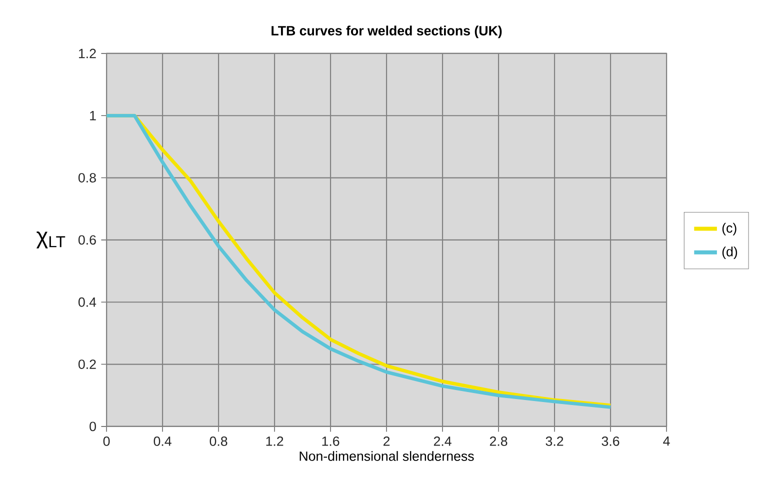  What do you see at coordinates (219, 441) in the screenshot?
I see `x-tick-label: 0.8` at bounding box center [219, 441].